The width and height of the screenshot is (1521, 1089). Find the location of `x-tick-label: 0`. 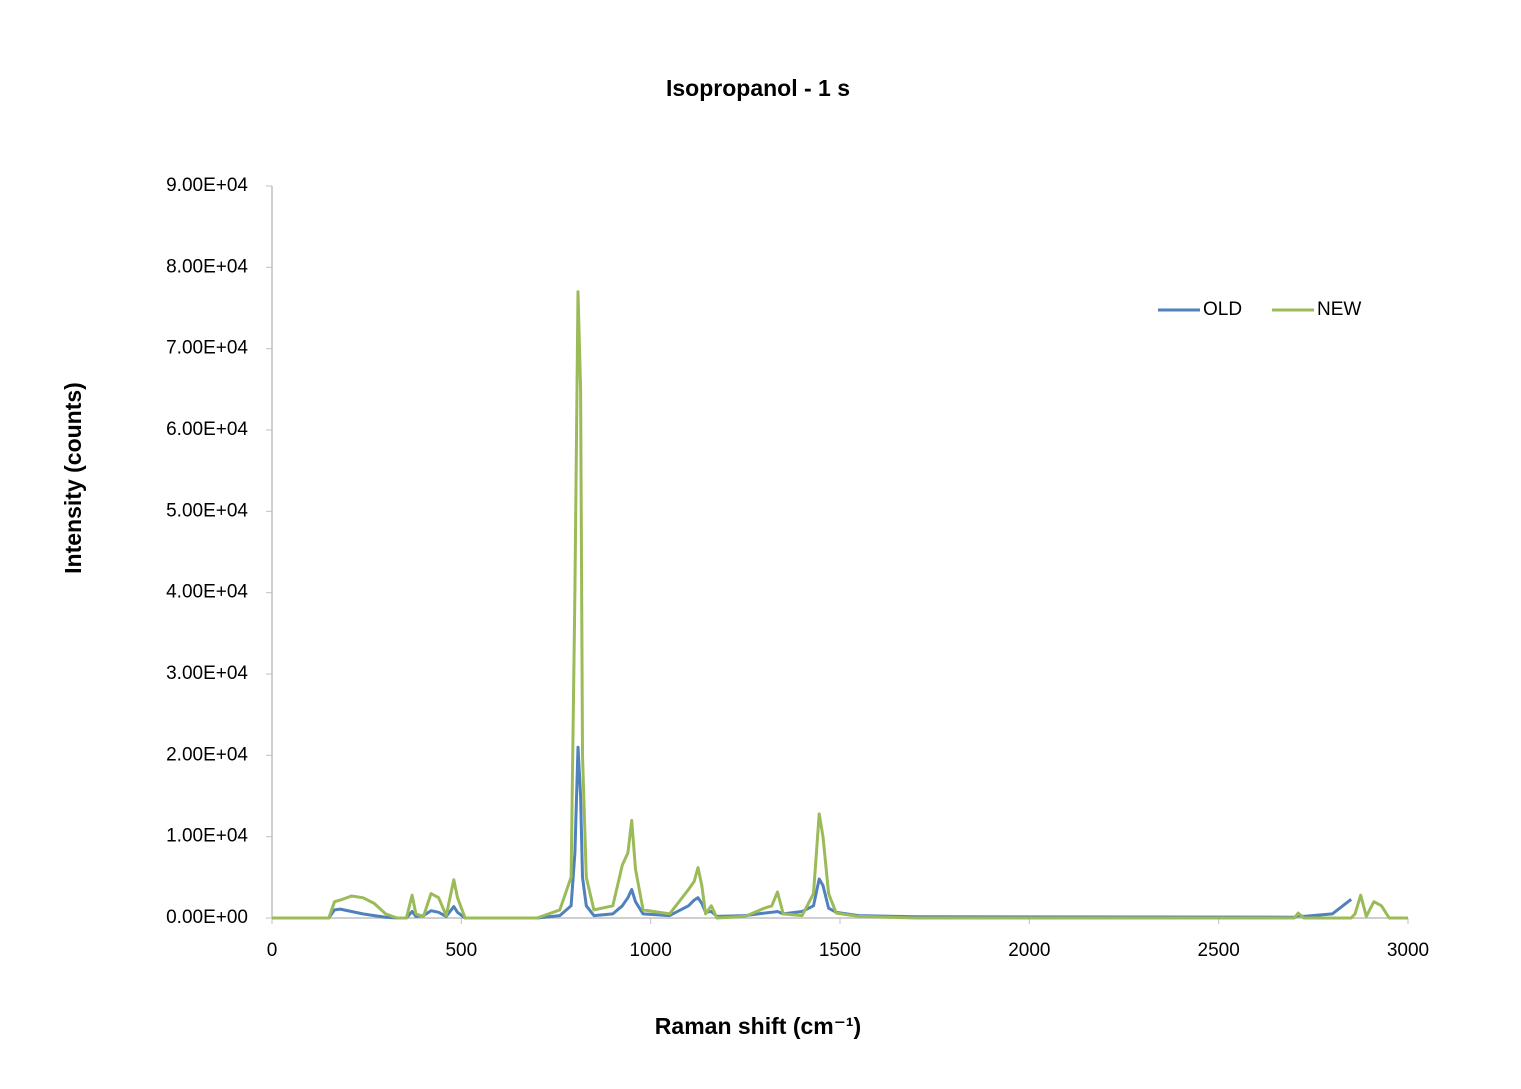

x-tick-label: 0 is located at coordinates (272, 950).